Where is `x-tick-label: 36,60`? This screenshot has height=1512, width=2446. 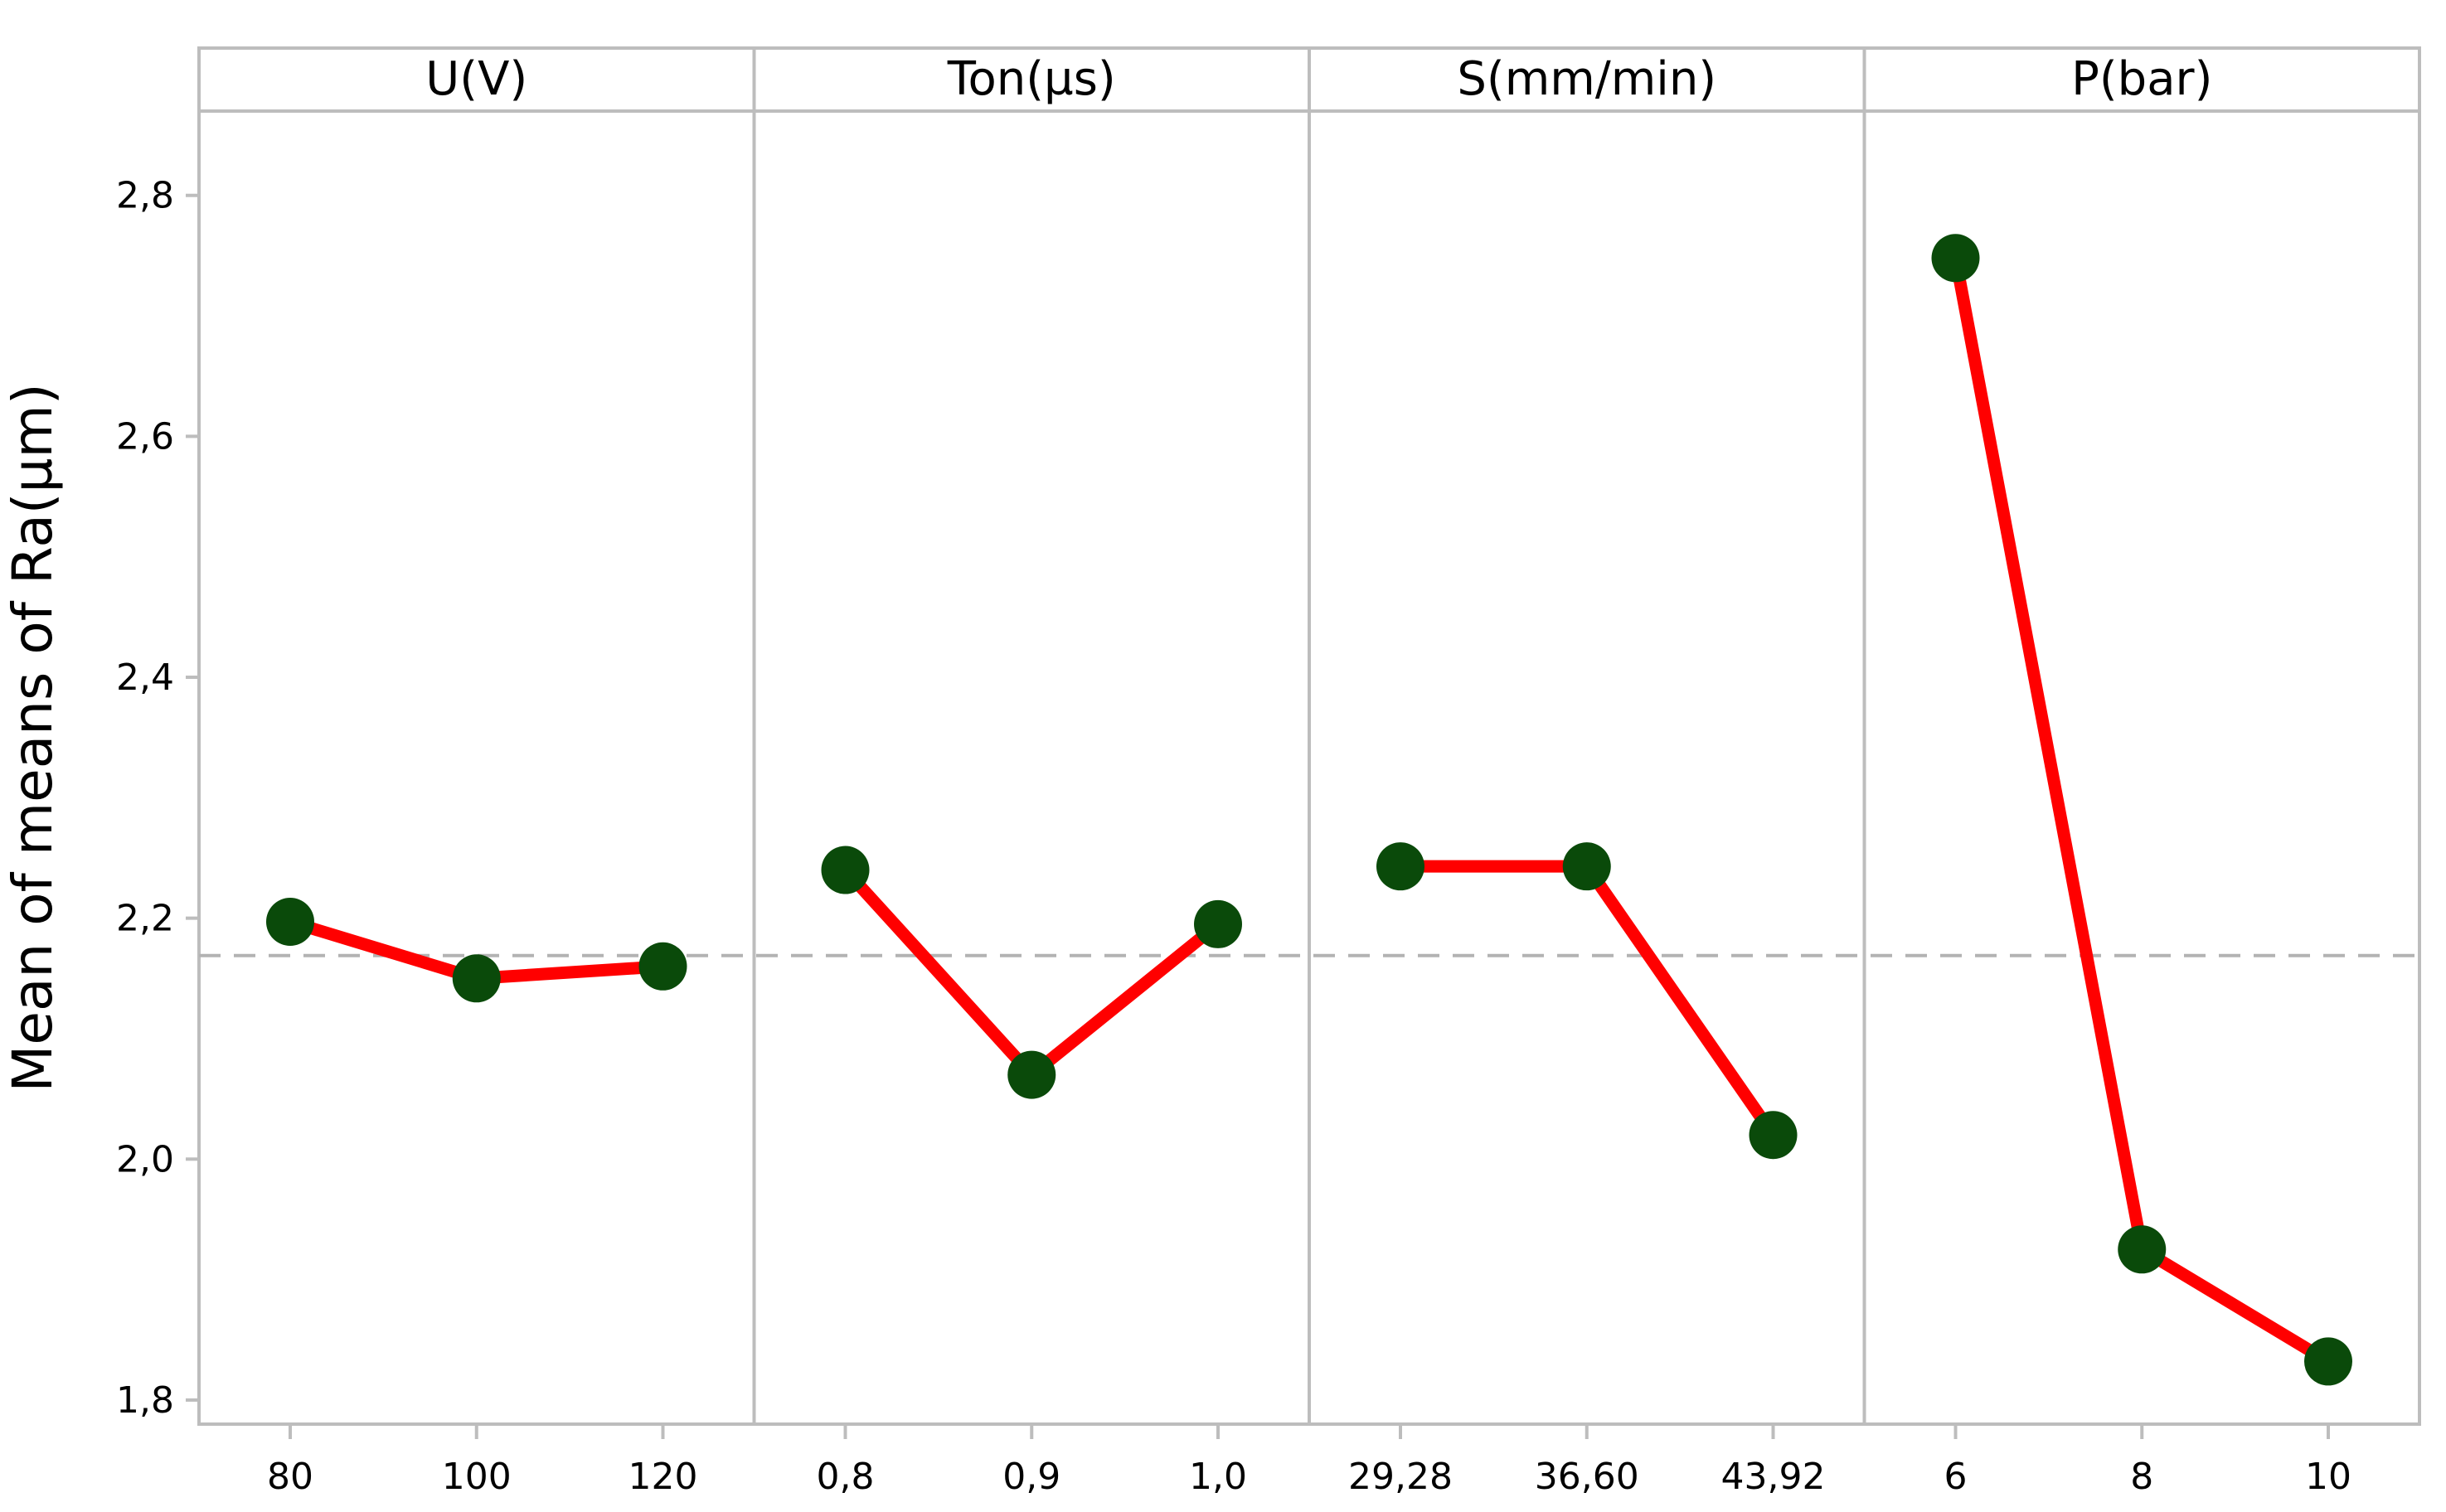 x-tick-label: 36,60 is located at coordinates (1587, 1477).